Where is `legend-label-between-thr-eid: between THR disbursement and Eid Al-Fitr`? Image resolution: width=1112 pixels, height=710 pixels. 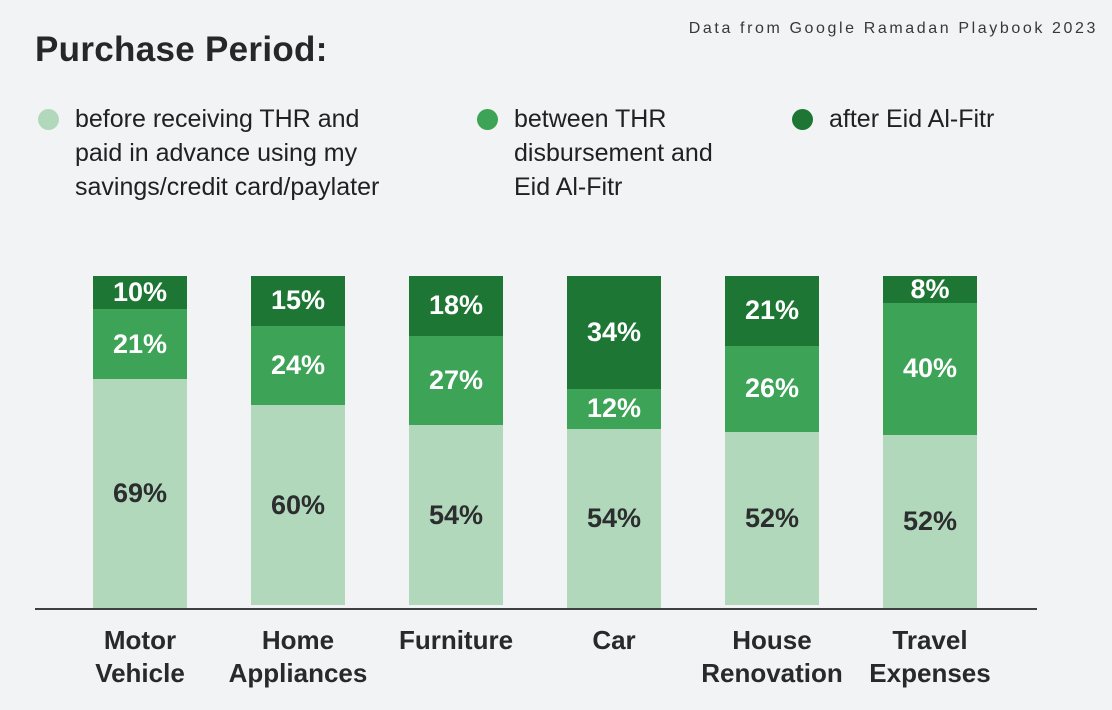
legend-label-between-thr-eid: between THR disbursement and Eid Al-Fitr is located at coordinates (613, 153).